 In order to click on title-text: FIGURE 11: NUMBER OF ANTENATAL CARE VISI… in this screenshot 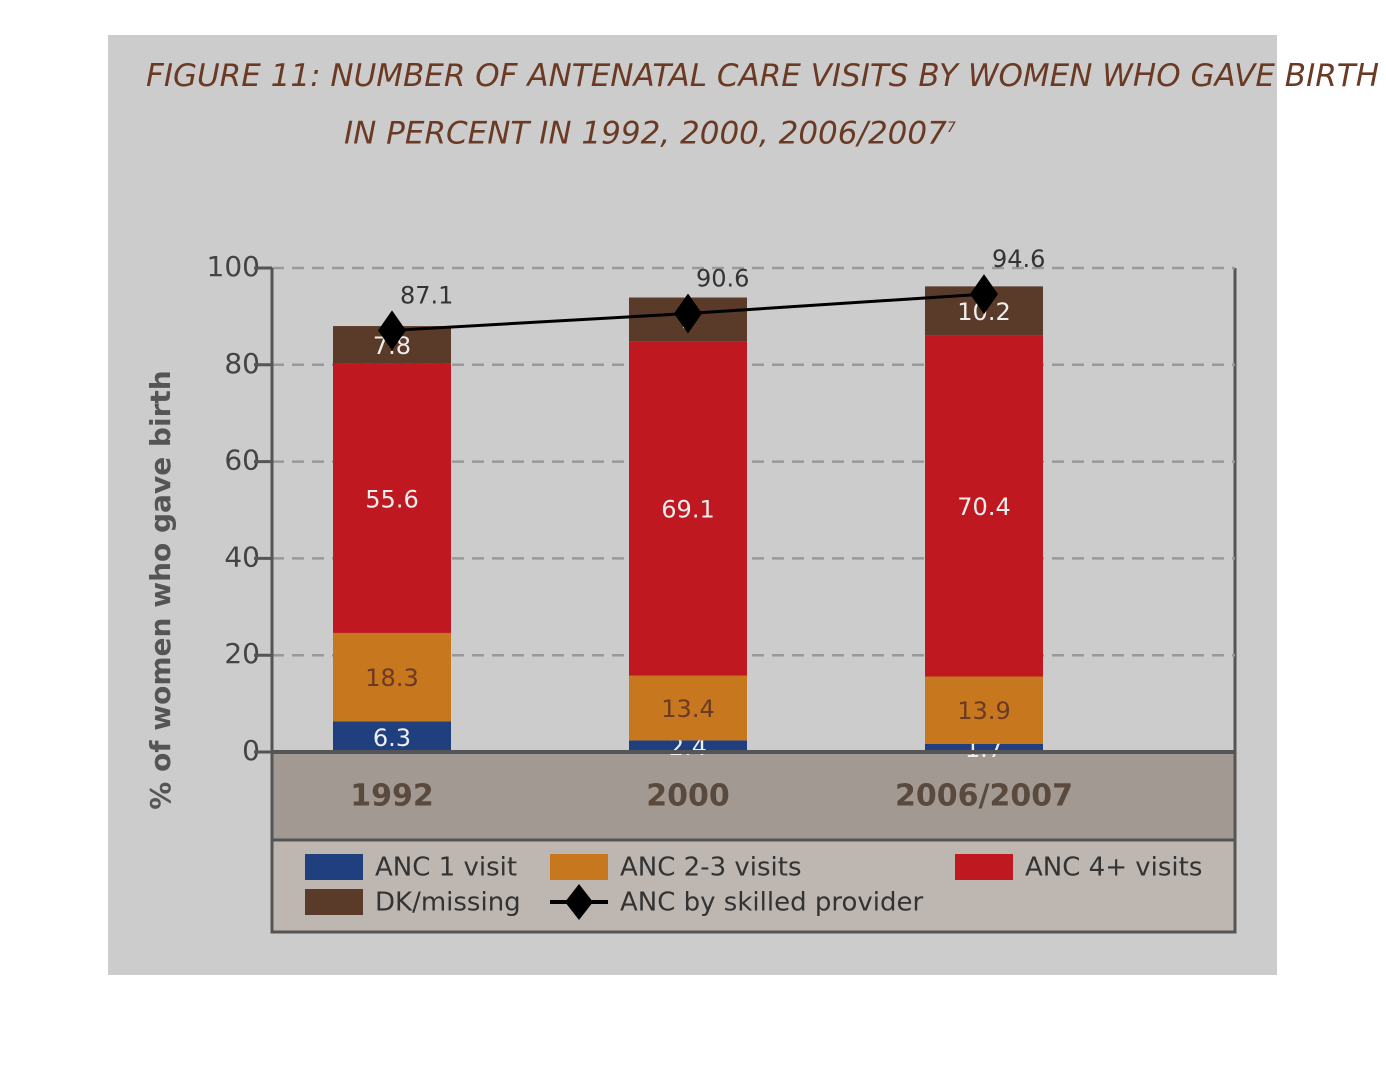, I will do `click(763, 105)`.